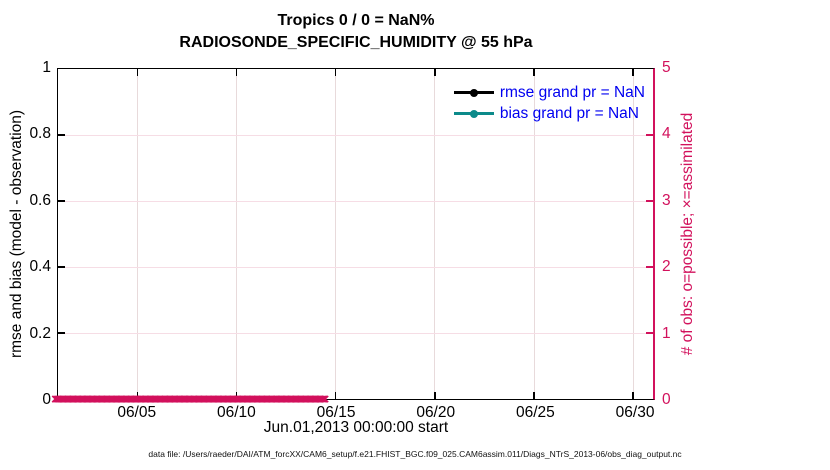 The height and width of the screenshot is (470, 830). What do you see at coordinates (687, 234) in the screenshot?
I see `right-axis-label: # of obs: o=possible; ×=assimilated` at bounding box center [687, 234].